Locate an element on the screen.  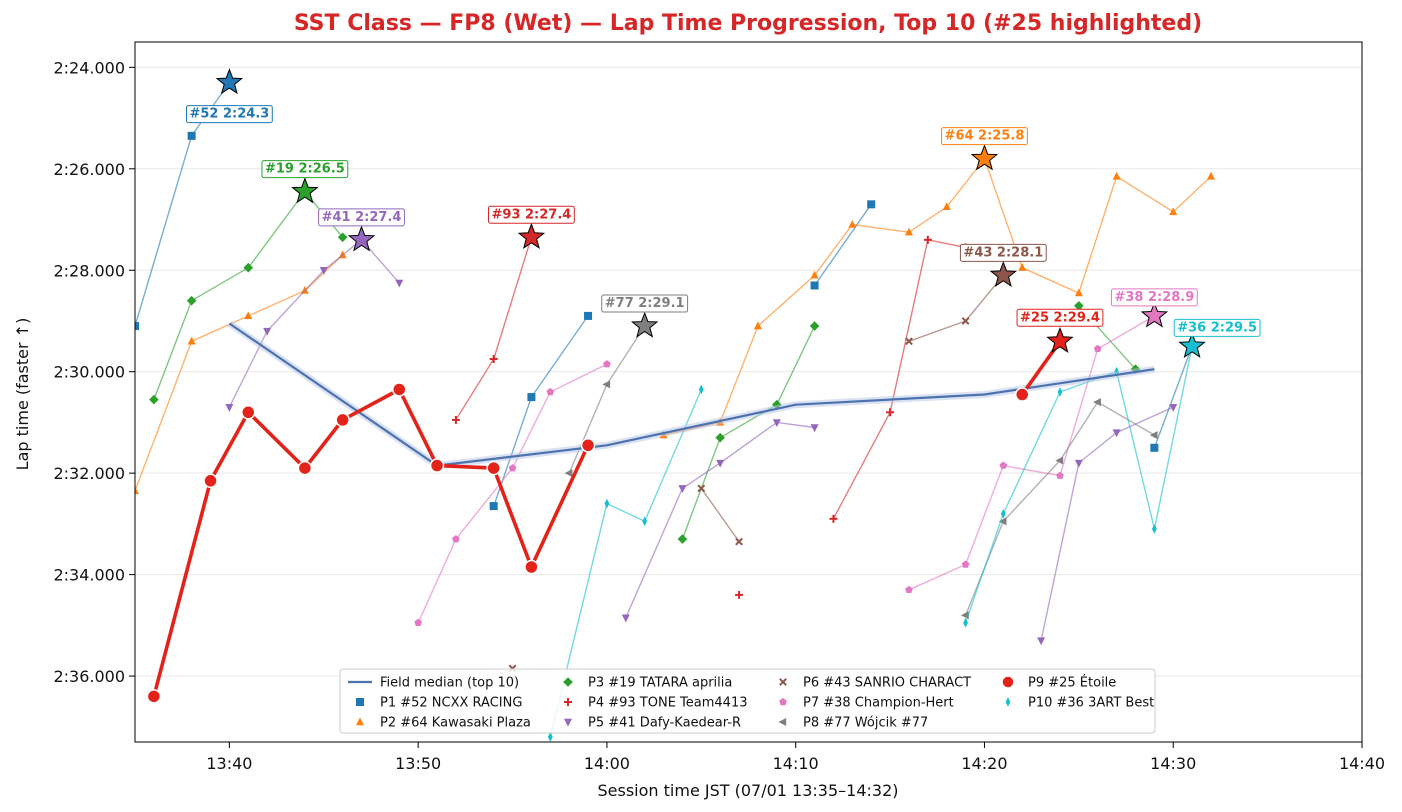
legend-entry: P10 #36 3ART Best is located at coordinates (1079, 703).